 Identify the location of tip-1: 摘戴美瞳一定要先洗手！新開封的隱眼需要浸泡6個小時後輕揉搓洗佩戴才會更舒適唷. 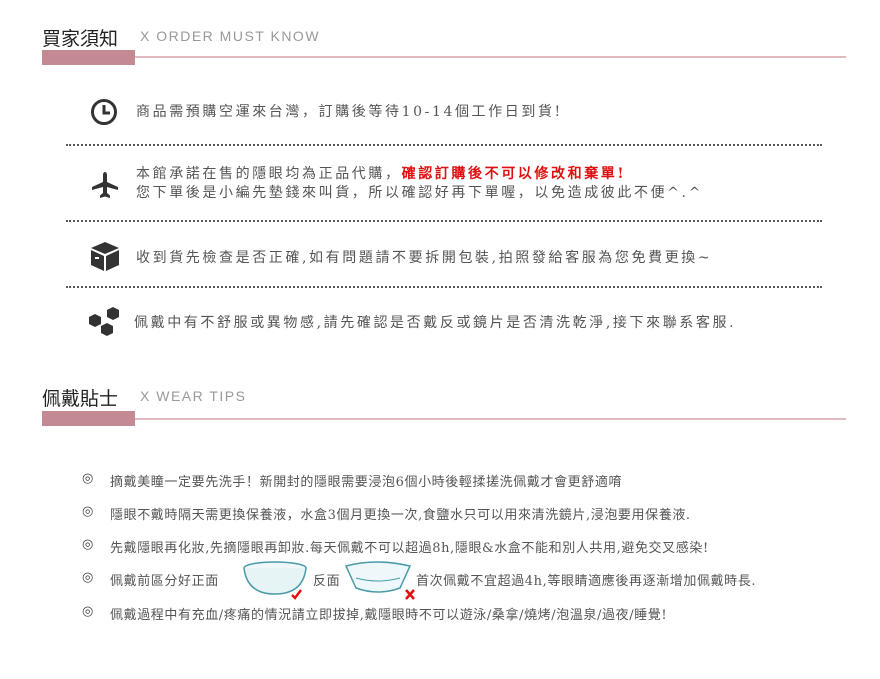
(366, 482).